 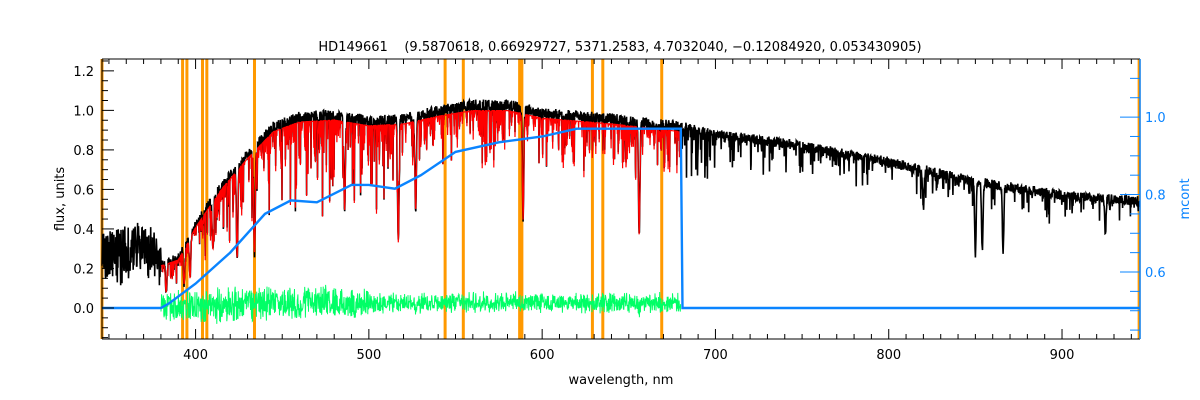 I want to click on y-axis-label: flux, units, so click(x=60, y=199).